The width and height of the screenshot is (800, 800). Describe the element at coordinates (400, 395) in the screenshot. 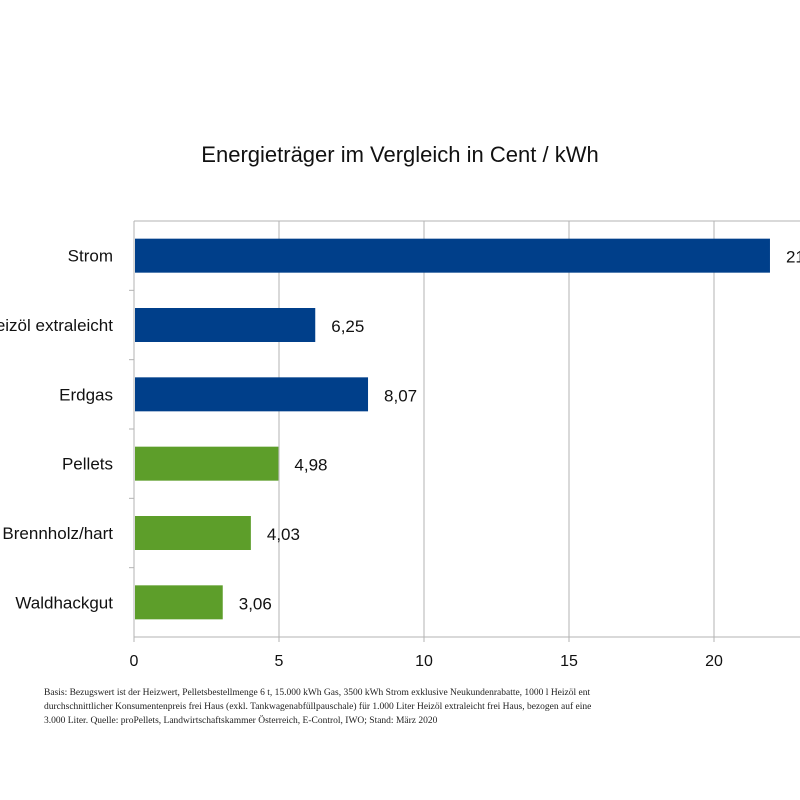

I see `data-label: 8,07` at that location.